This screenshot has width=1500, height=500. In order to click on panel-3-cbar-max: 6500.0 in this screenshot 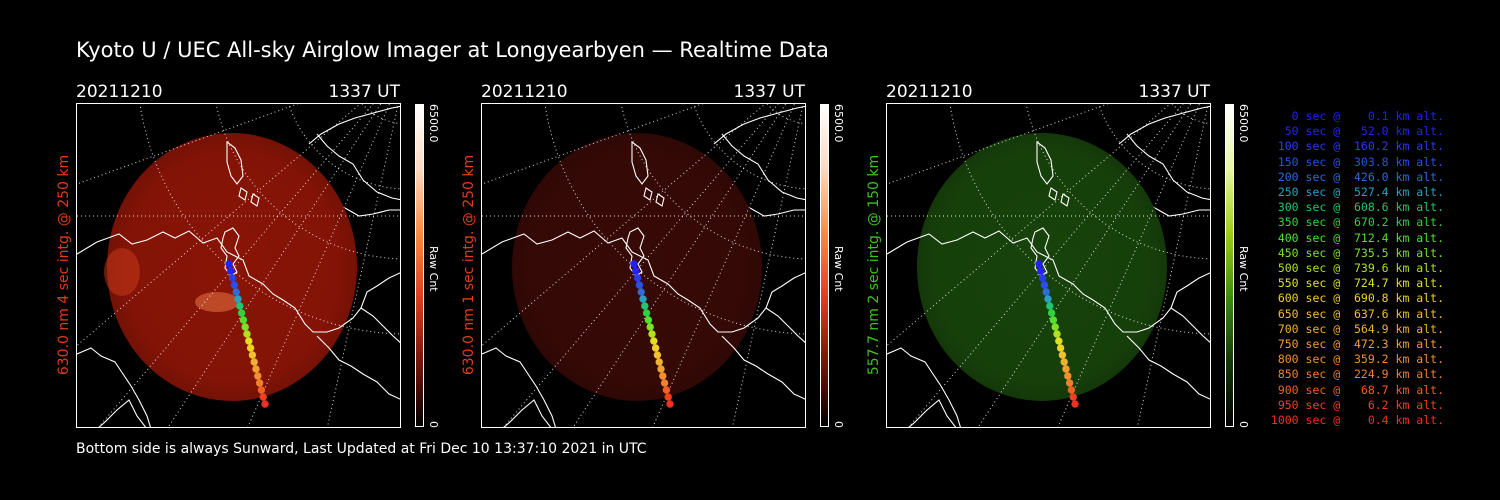, I will do `click(1243, 123)`.